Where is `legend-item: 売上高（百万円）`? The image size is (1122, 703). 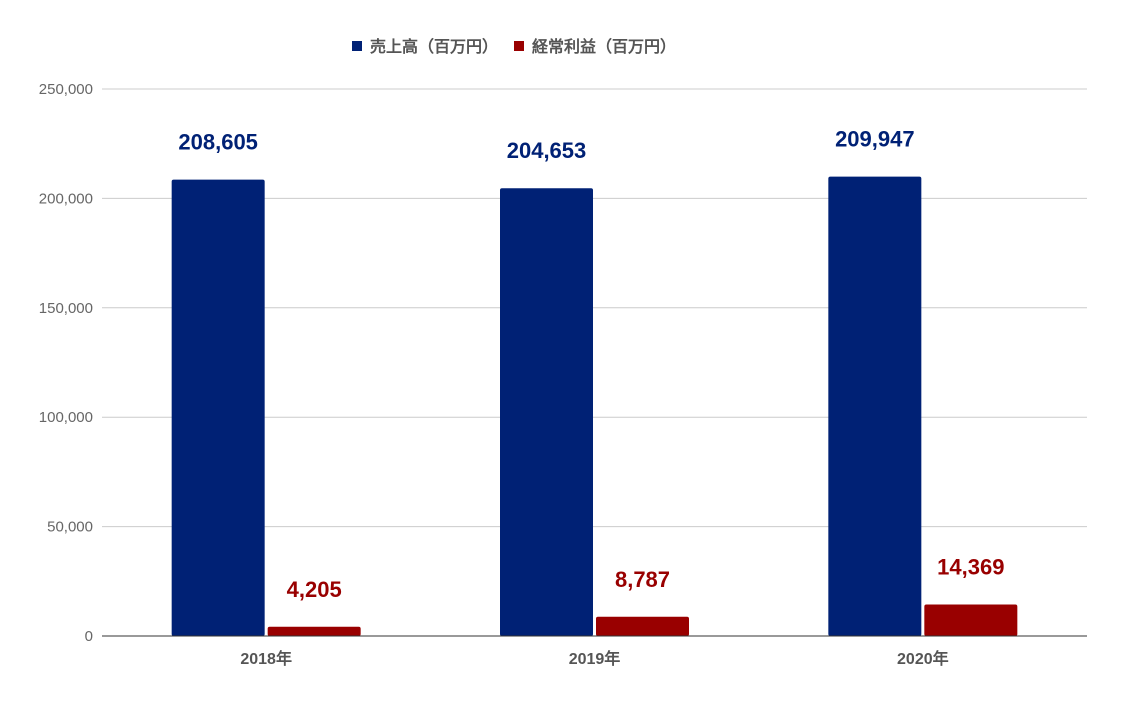 legend-item: 売上高（百万円） is located at coordinates (425, 46).